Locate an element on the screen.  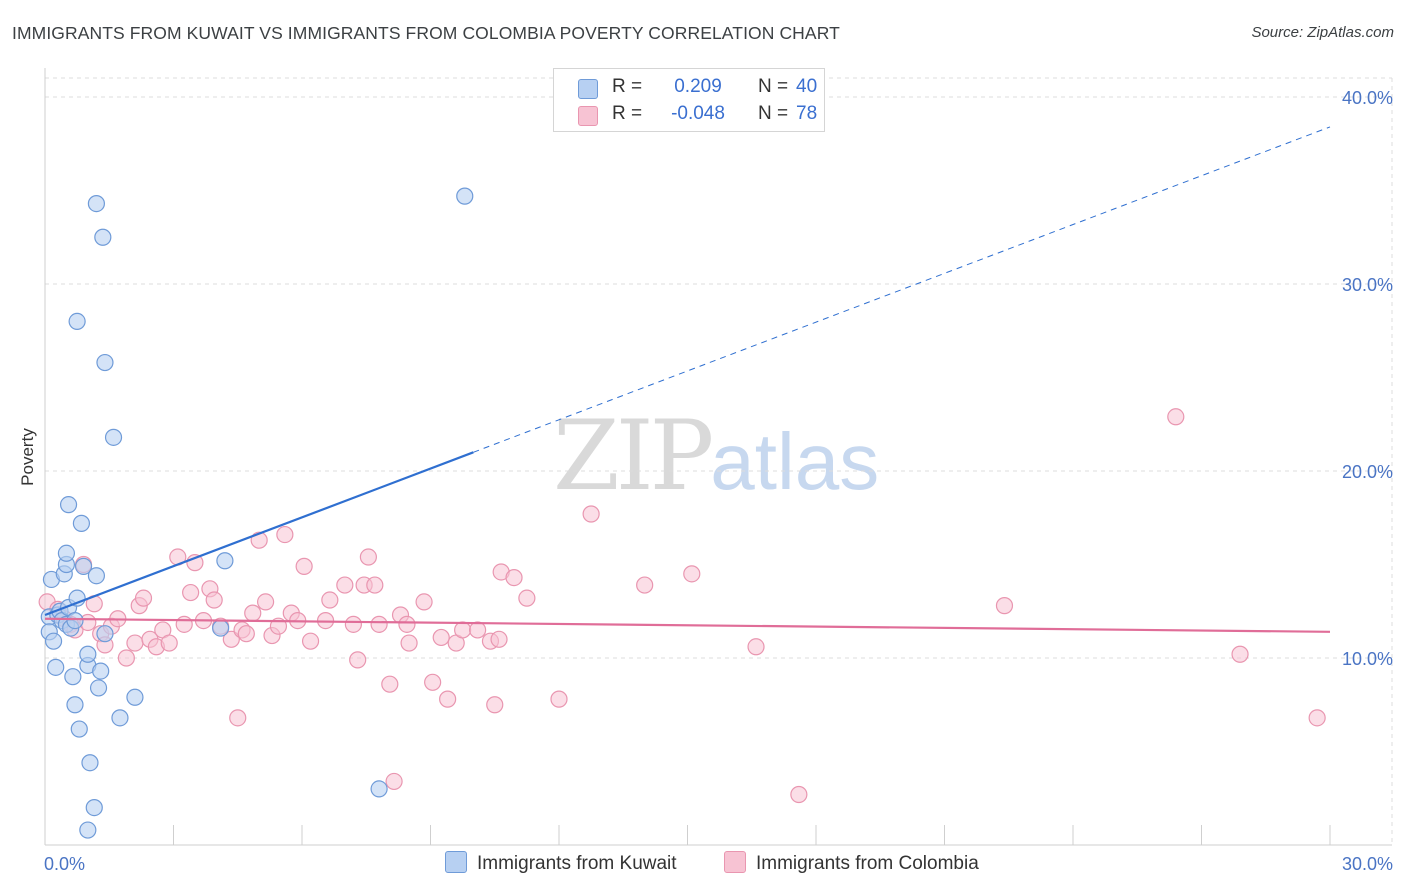
legend-r-label: R = is located at coordinates (627, 86).